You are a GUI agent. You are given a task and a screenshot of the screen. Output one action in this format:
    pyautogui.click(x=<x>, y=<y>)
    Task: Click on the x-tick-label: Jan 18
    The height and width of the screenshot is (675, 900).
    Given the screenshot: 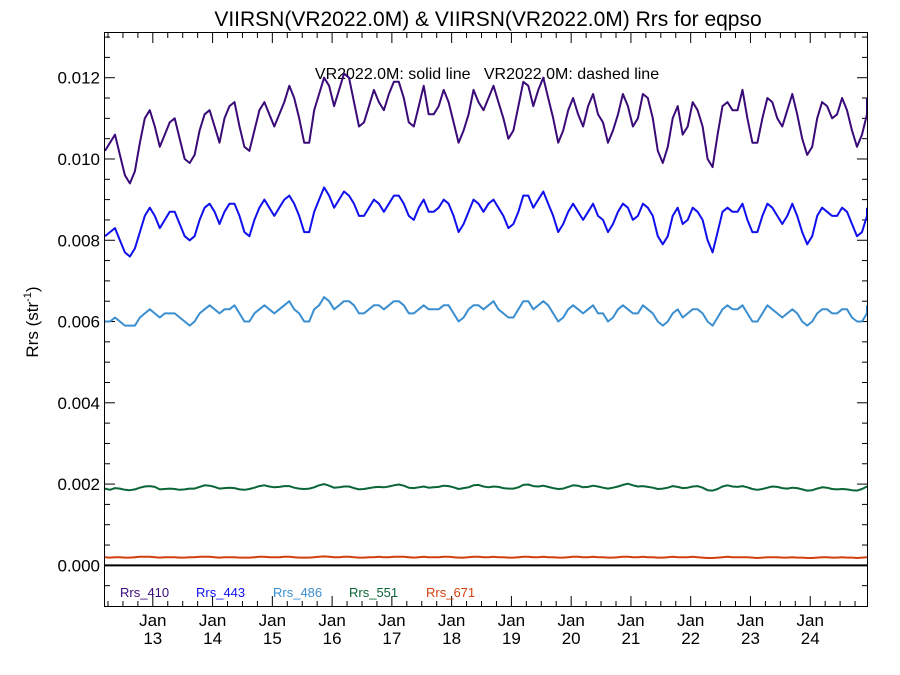 What is the action you would take?
    pyautogui.click(x=451, y=629)
    